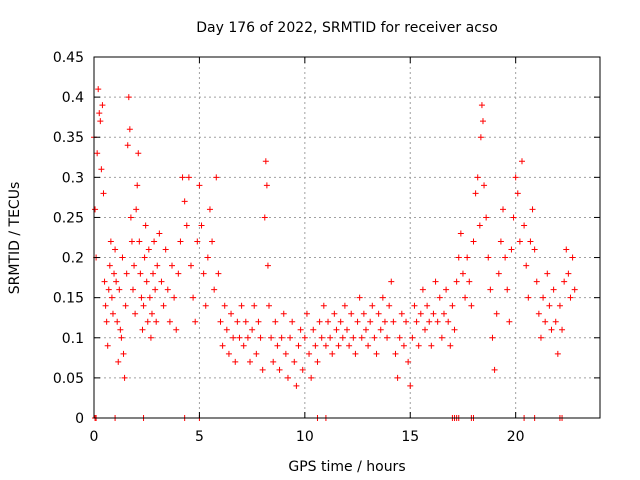 This screenshot has height=480, width=640. What do you see at coordinates (73, 339) in the screenshot?
I see `y-tick-label: 0.1` at bounding box center [73, 339].